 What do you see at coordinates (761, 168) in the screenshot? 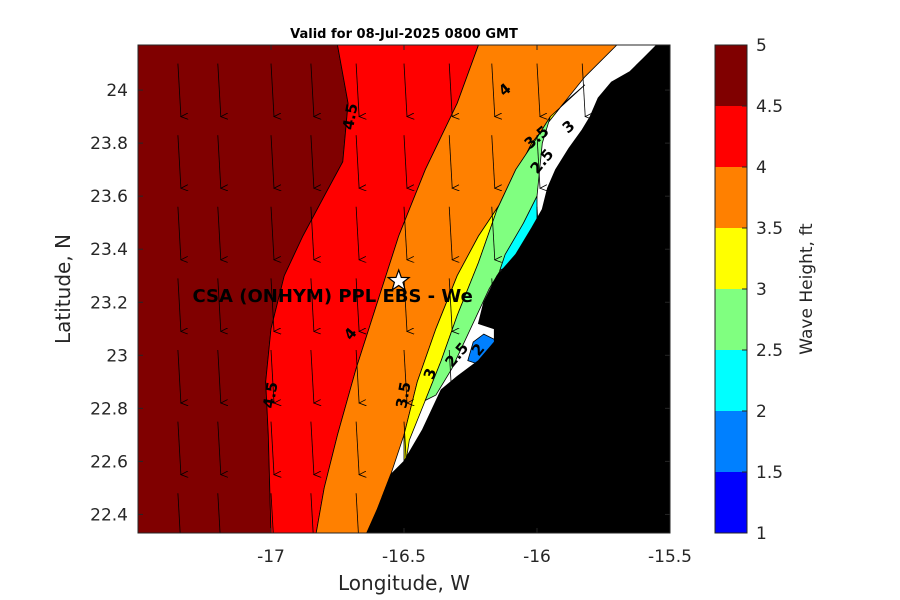
I see `colorbar-tick-label: 4` at bounding box center [761, 168].